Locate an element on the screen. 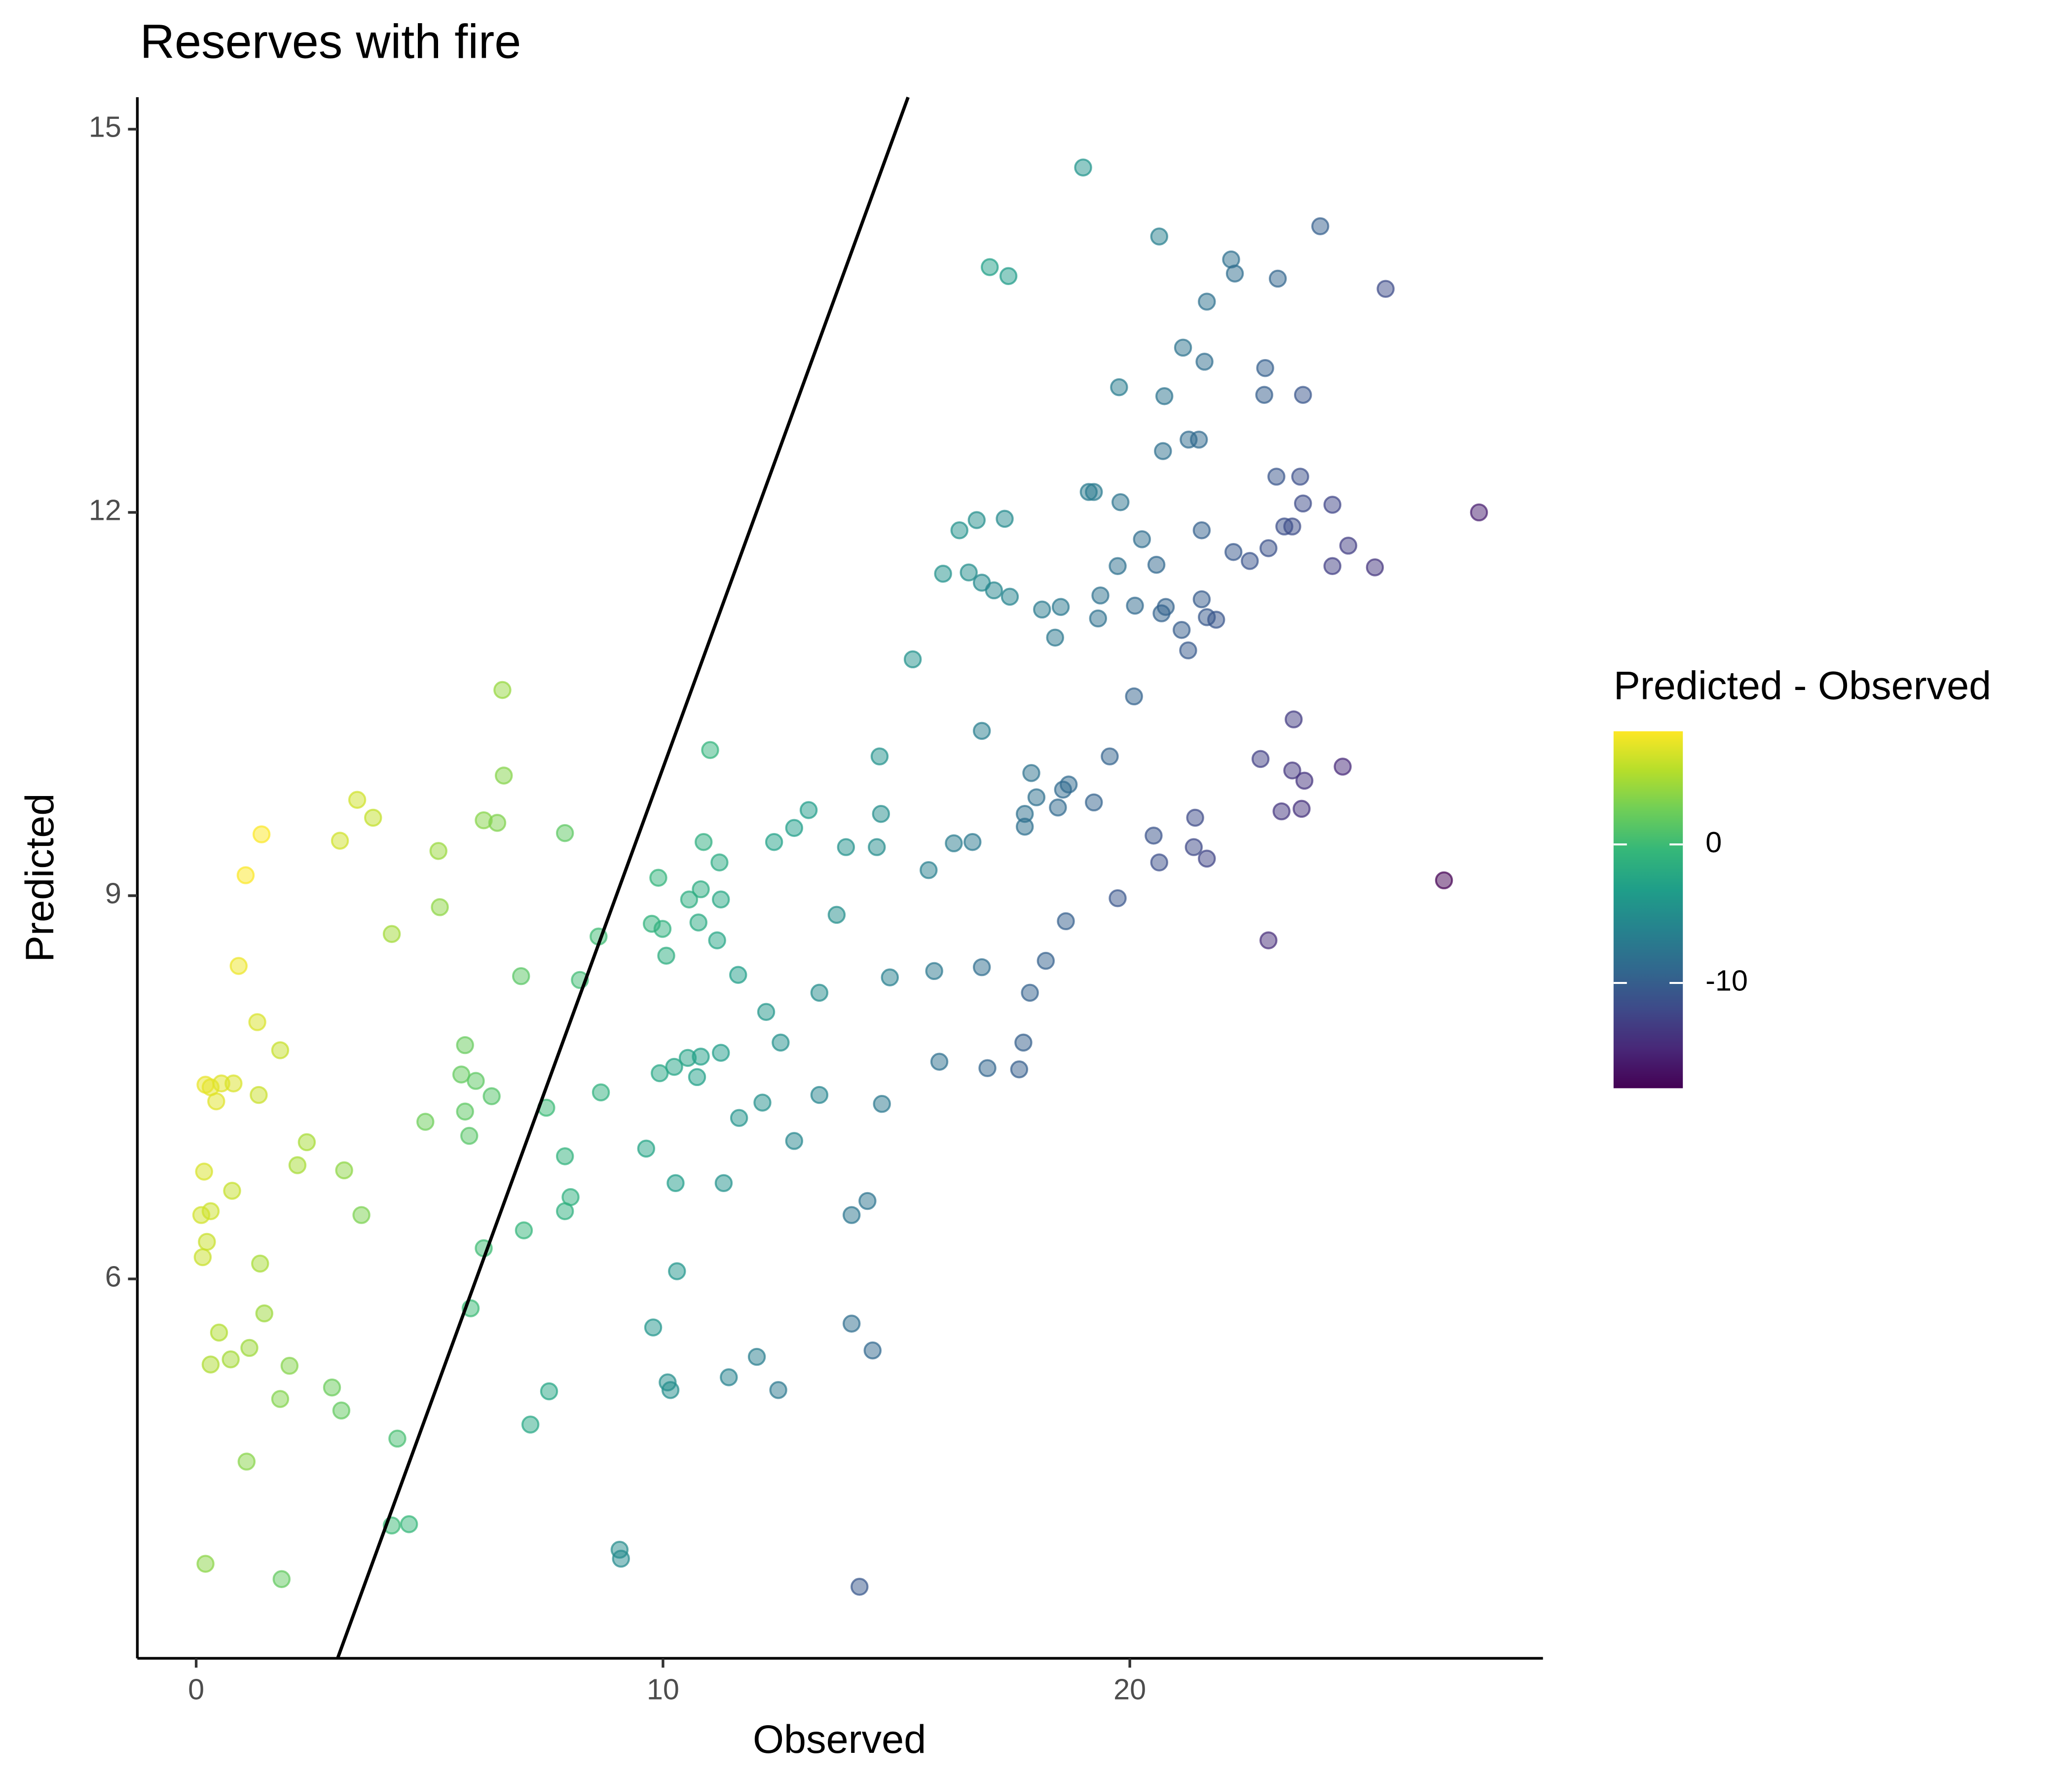 Image resolution: width=2072 pixels, height=1778 pixels. chart-title: Reserves with fire is located at coordinates (331, 42).